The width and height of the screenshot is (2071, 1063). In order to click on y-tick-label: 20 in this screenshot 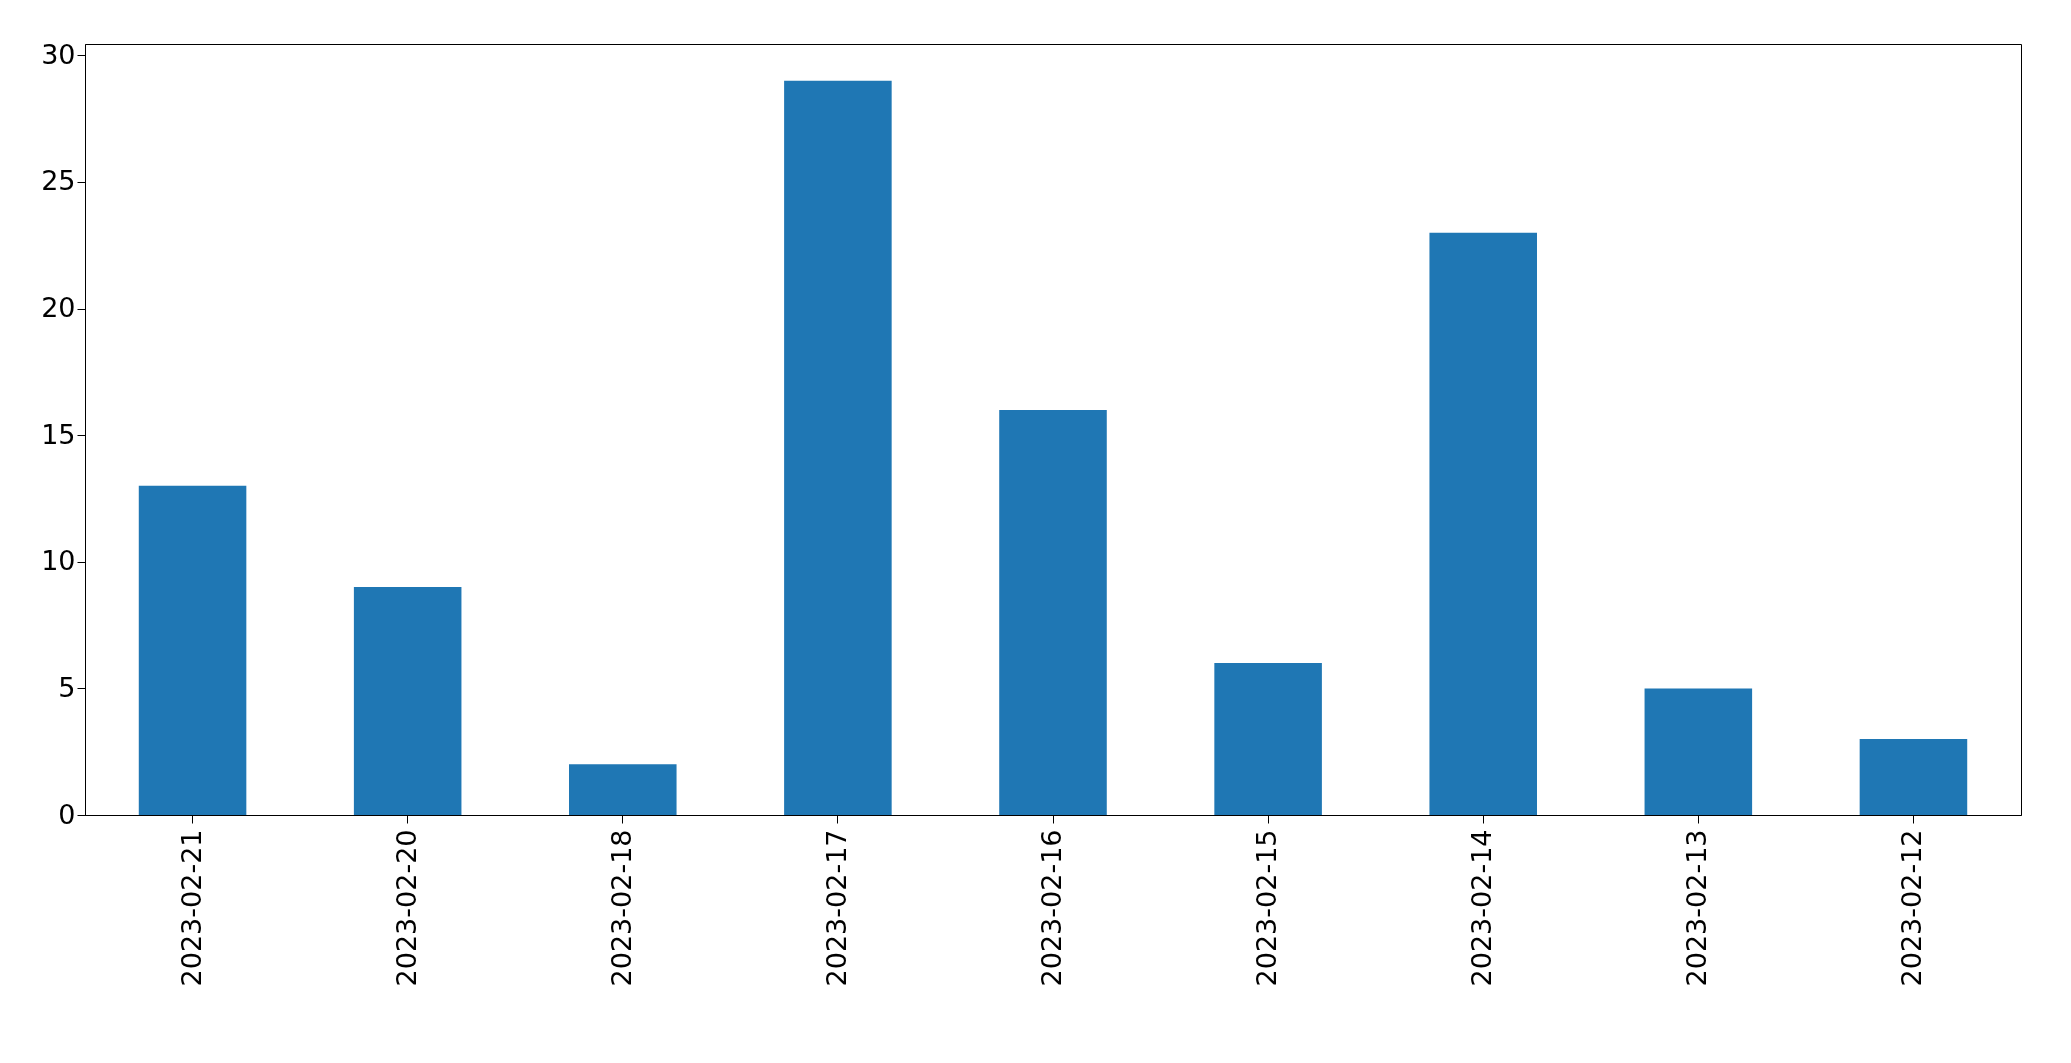, I will do `click(58, 308)`.